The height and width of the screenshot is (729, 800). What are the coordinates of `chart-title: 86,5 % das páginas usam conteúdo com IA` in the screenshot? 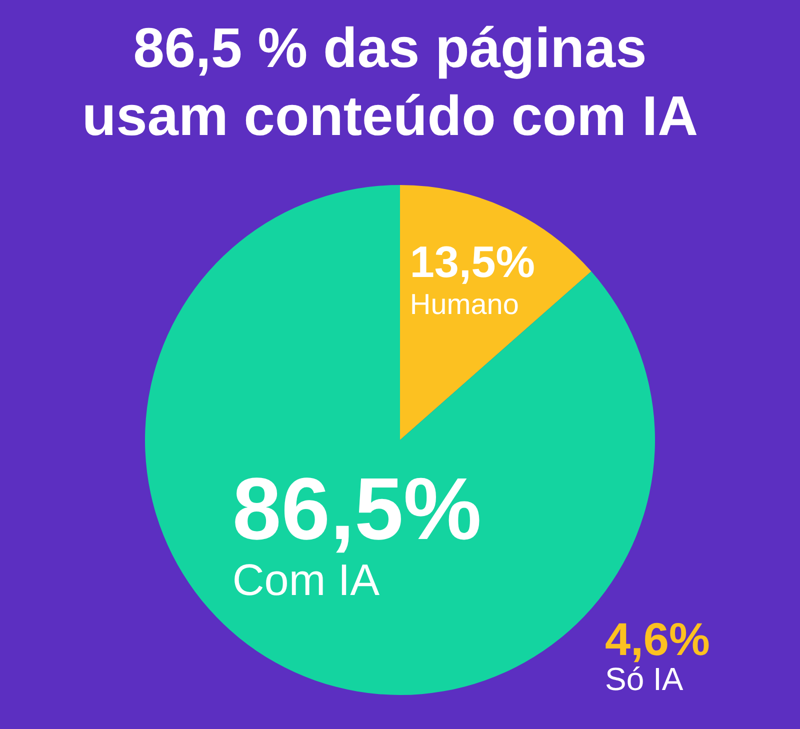 It's located at (390, 82).